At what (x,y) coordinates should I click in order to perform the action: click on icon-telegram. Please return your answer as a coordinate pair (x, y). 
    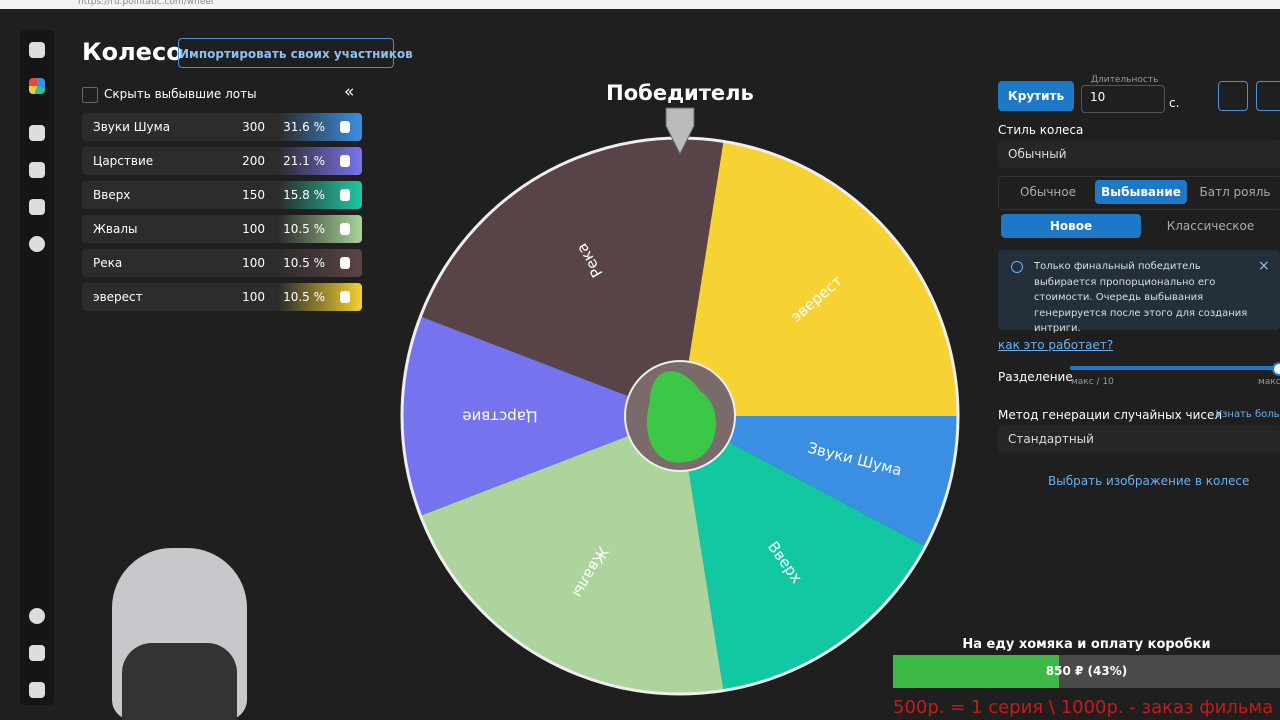
    Looking at the image, I should click on (37, 653).